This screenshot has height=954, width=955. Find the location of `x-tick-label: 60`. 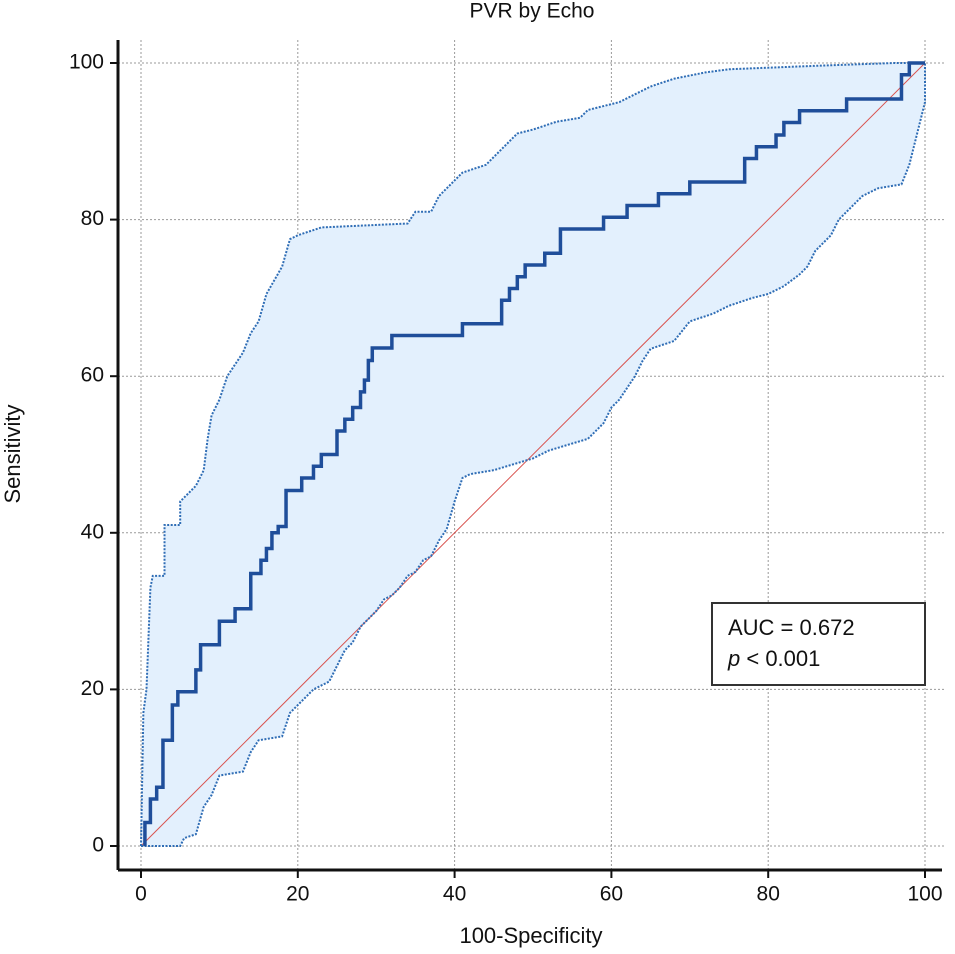

x-tick-label: 60 is located at coordinates (611, 894).